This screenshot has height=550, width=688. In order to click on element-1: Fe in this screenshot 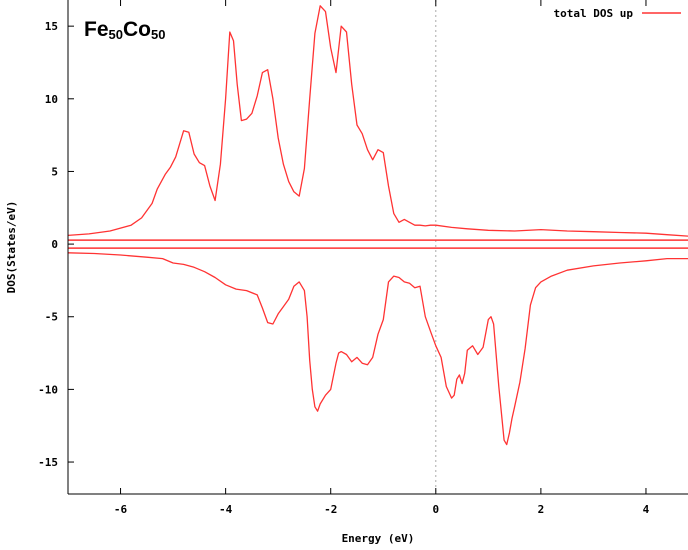, I will do `click(96, 29)`.